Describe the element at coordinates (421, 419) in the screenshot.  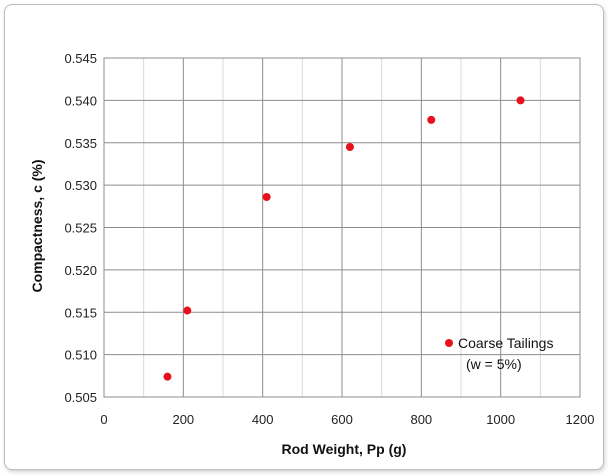
I see `x-tick-label: 800` at that location.